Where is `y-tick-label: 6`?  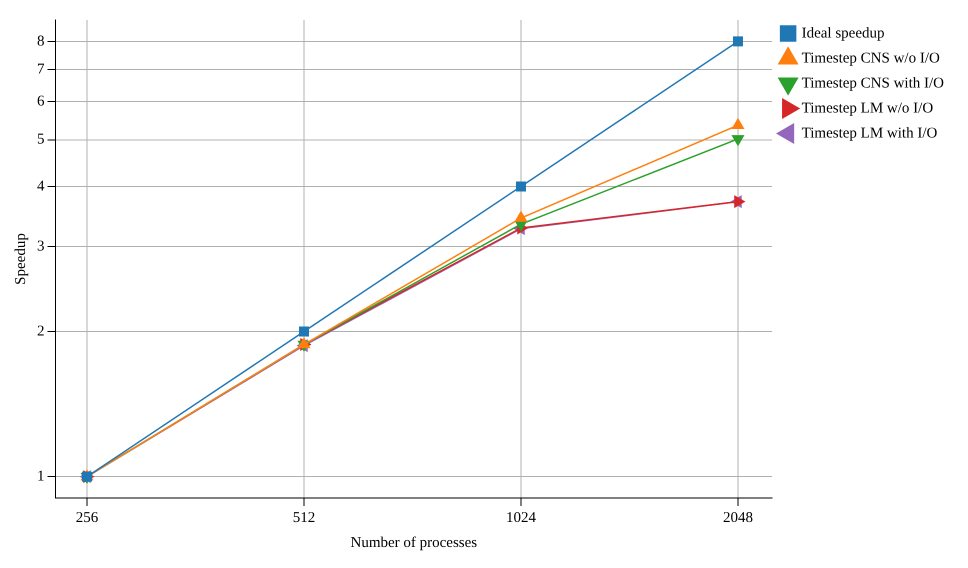 y-tick-label: 6 is located at coordinates (41, 102).